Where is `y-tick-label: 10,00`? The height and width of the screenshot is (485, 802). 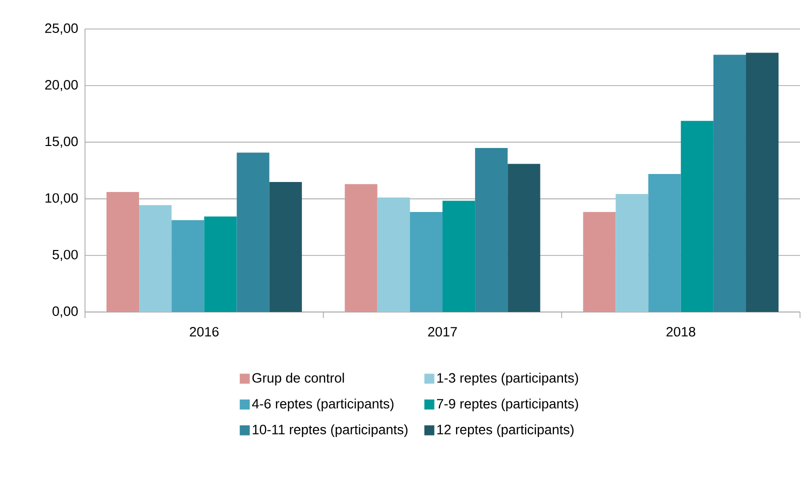 y-tick-label: 10,00 is located at coordinates (62, 198).